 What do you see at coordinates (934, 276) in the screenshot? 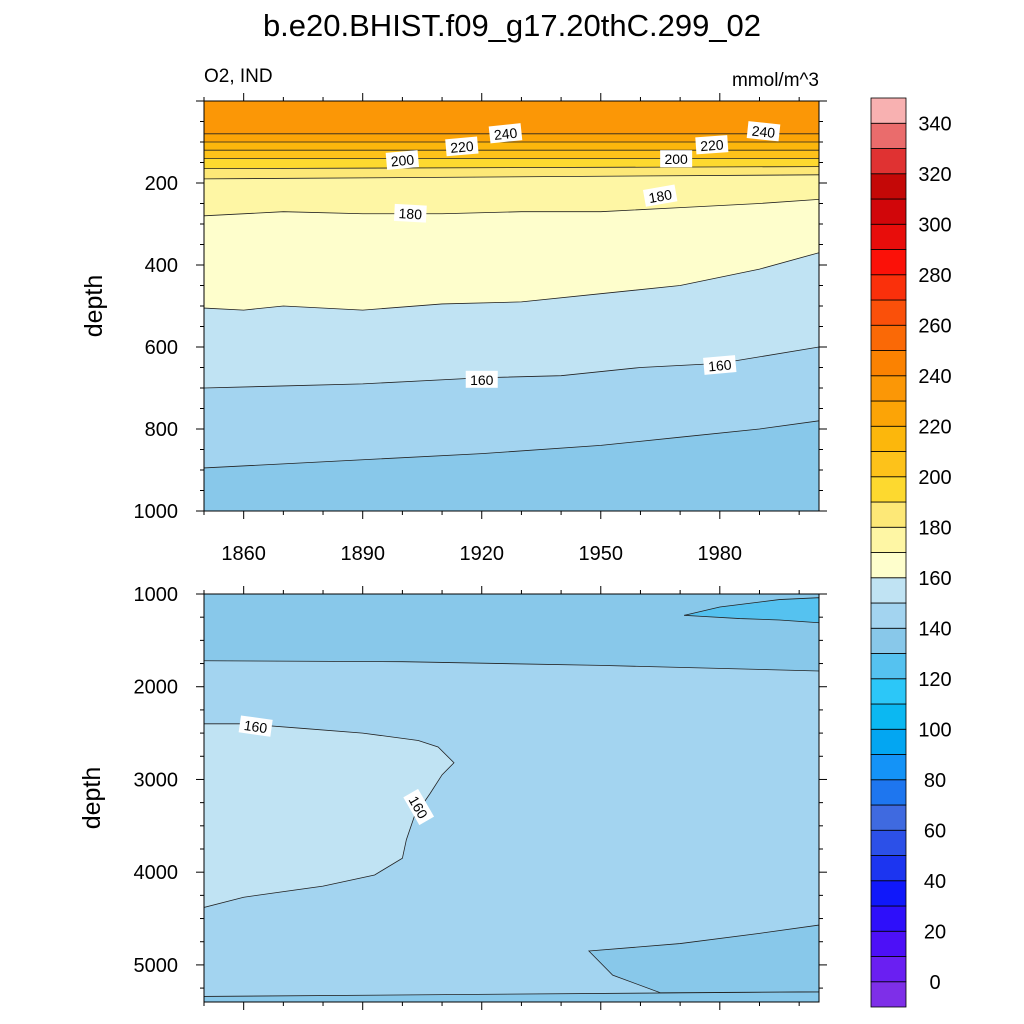
I see `colorbar-label: 280` at bounding box center [934, 276].